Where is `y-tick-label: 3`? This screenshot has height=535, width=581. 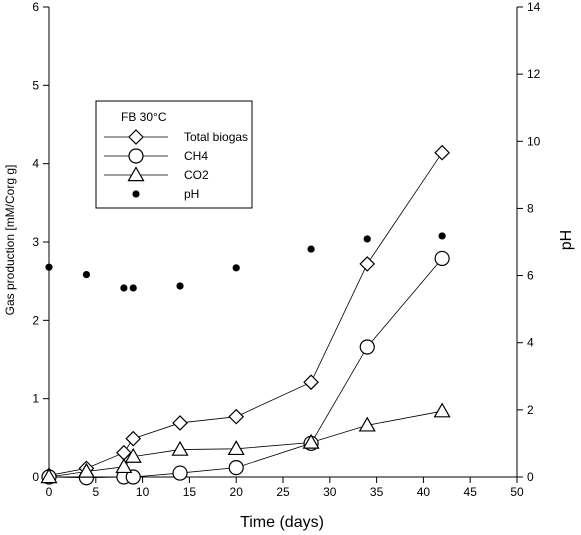 y-tick-label: 3 is located at coordinates (35, 242).